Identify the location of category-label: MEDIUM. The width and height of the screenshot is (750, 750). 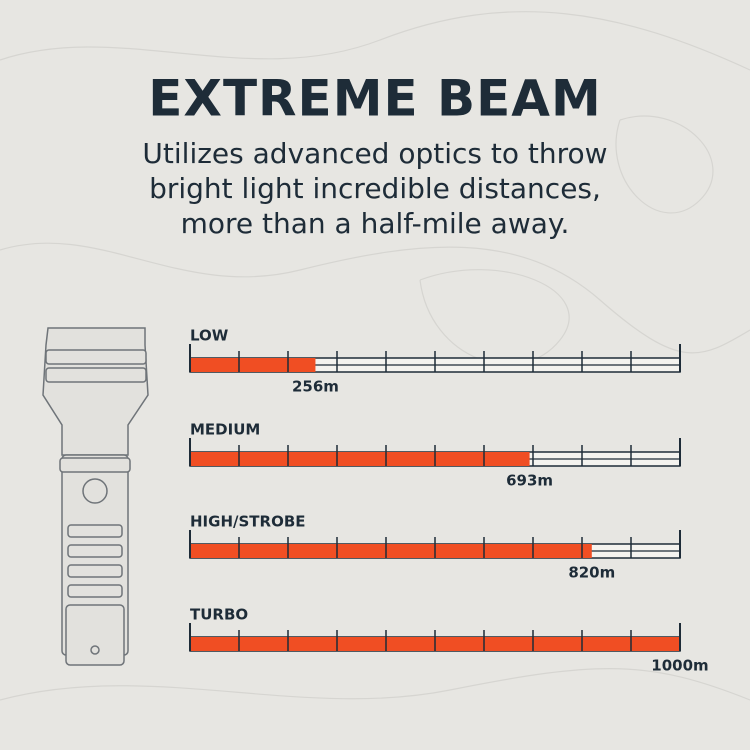
(225, 430).